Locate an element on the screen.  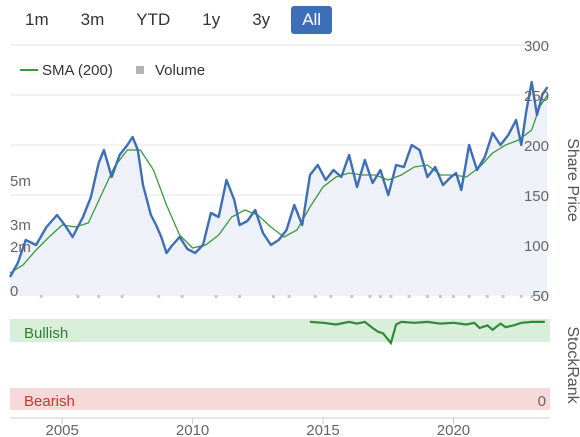
price-axis-ticks: 50 100 150 200 250 300 is located at coordinates (536, 171).